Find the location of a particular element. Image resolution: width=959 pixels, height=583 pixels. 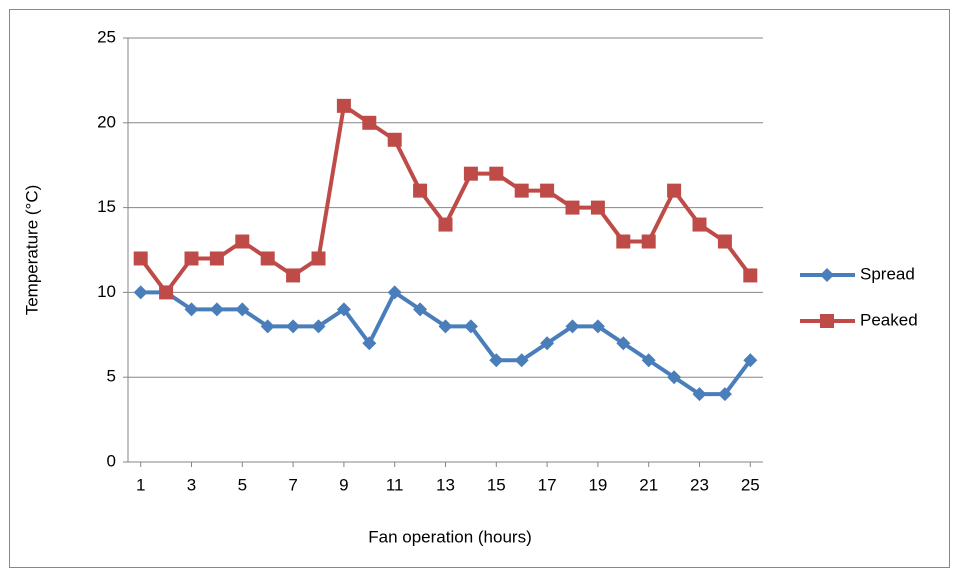

x-tick-label: 15 is located at coordinates (496, 484).